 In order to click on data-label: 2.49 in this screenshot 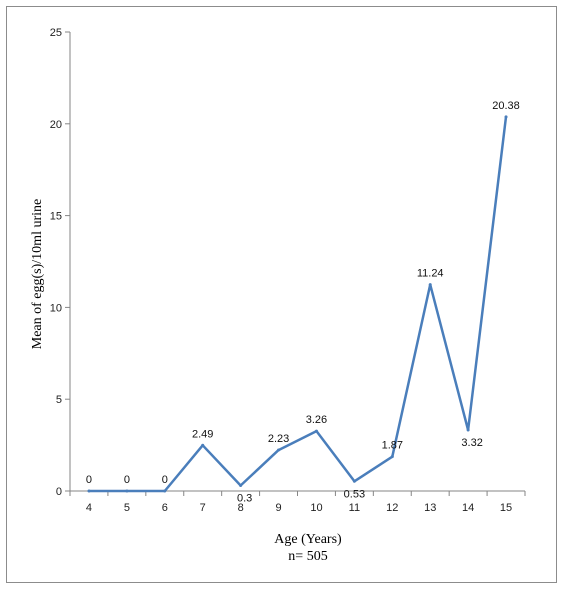, I will do `click(202, 434)`.